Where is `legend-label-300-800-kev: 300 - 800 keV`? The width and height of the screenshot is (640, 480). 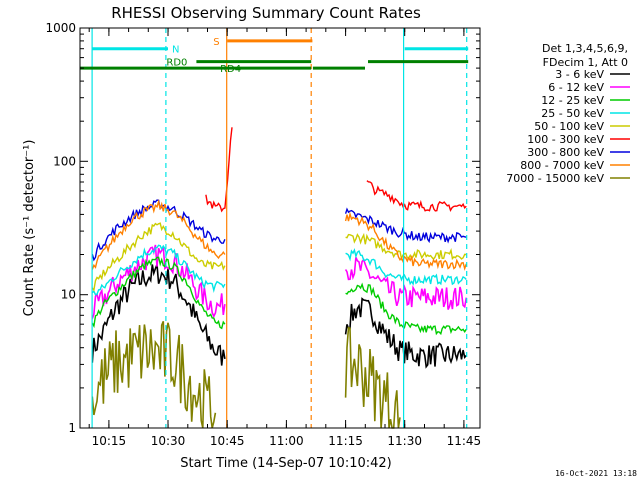 legend-label-300-800-kev: 300 - 800 keV is located at coordinates (565, 152).